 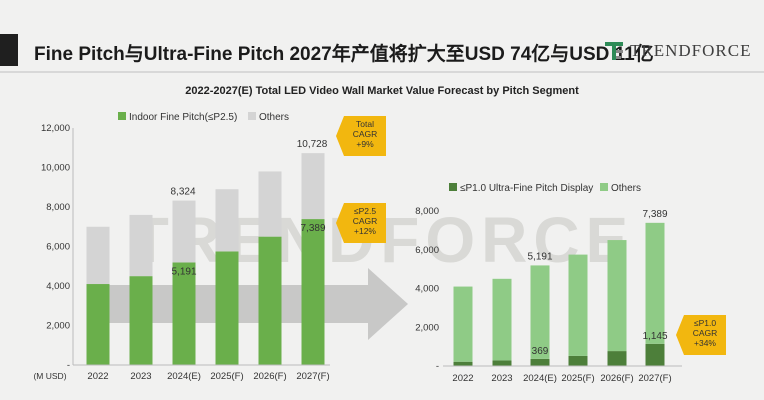 I want to click on left-data-label-total: 10,728, so click(x=312, y=144).